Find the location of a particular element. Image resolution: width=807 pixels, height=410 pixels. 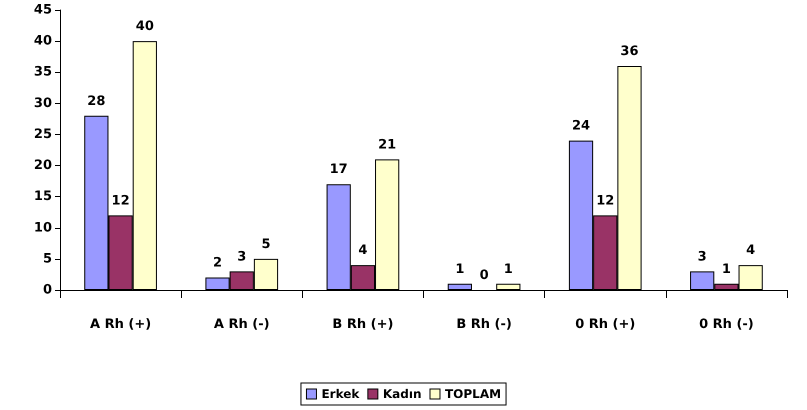

x-tick-label: B Rh (+) is located at coordinates (363, 324).